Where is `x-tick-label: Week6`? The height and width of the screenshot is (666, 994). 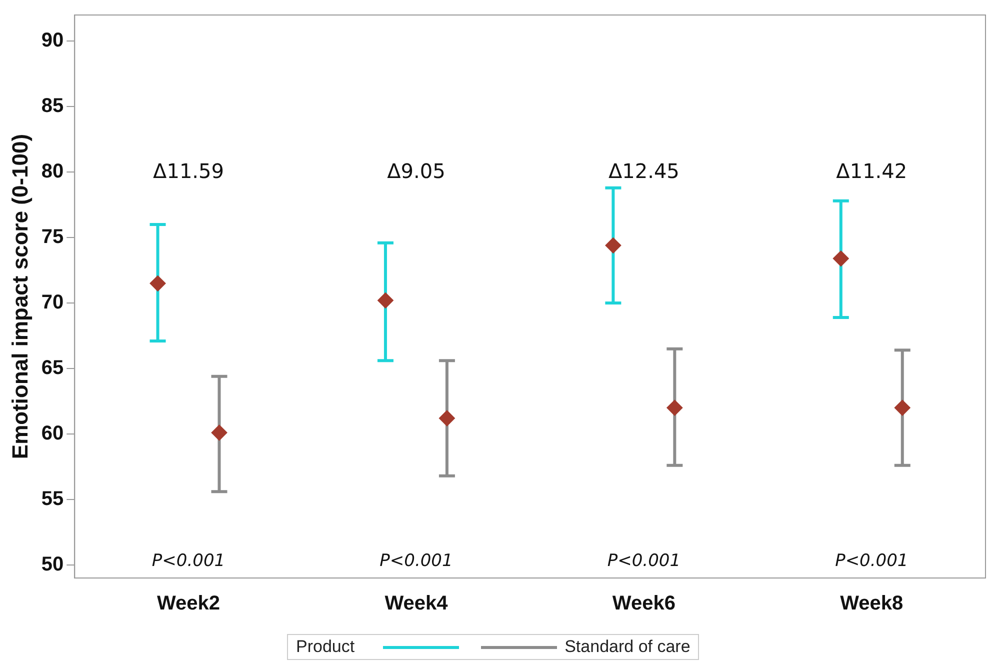 x-tick-label: Week6 is located at coordinates (644, 603).